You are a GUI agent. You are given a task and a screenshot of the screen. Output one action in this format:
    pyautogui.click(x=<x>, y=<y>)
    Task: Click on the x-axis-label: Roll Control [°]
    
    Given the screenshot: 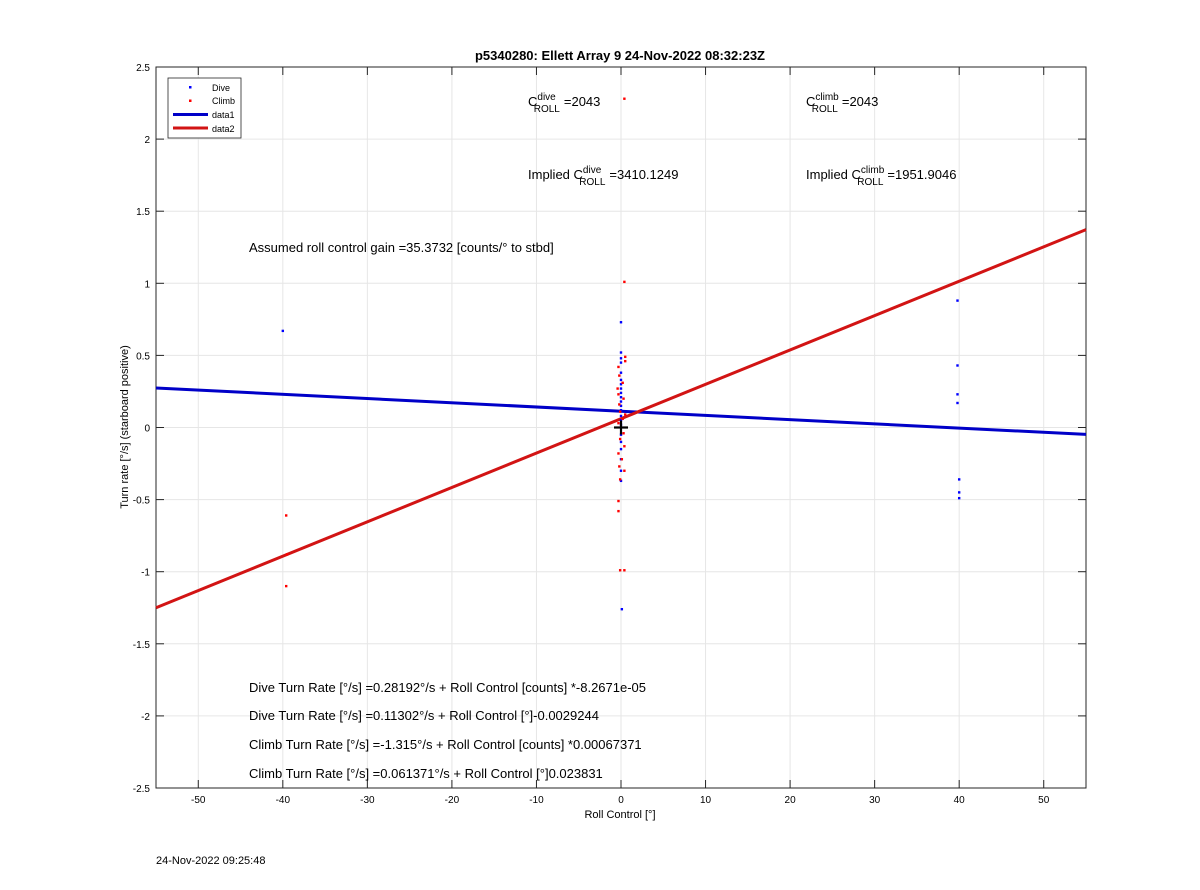 What is the action you would take?
    pyautogui.click(x=619, y=815)
    